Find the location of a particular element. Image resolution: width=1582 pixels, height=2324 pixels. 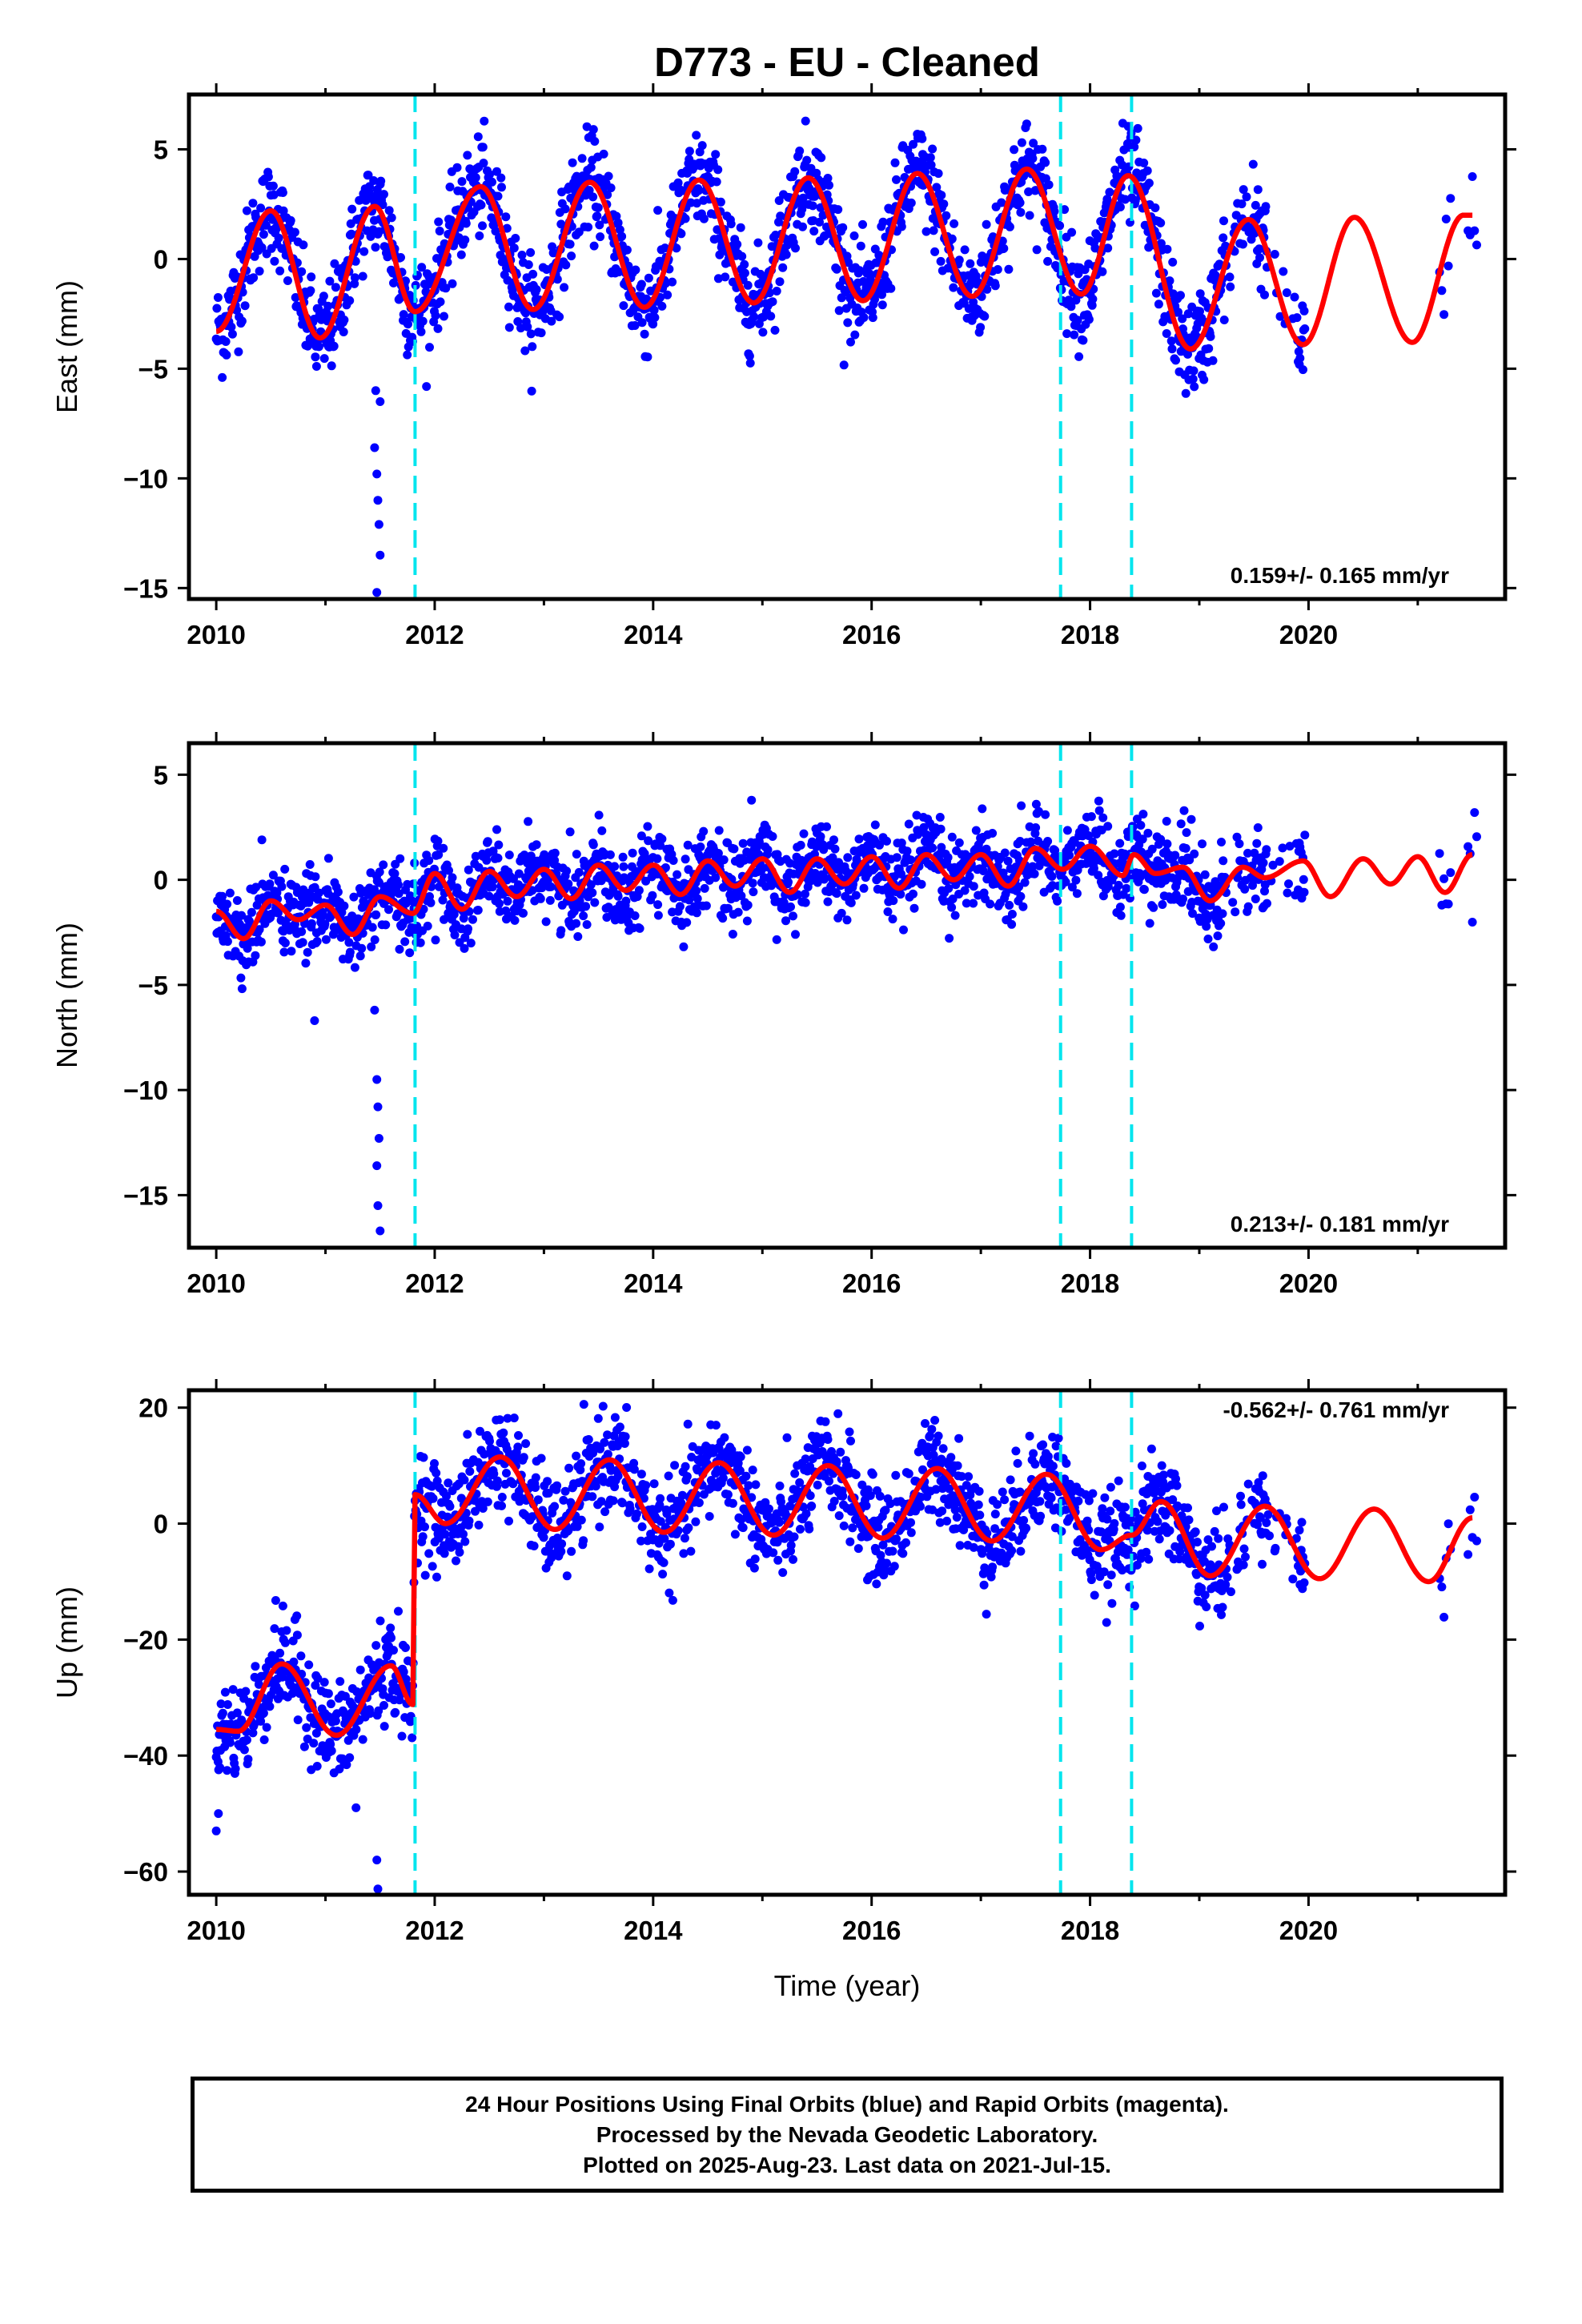

x-tick-label: 2014 is located at coordinates (654, 634).